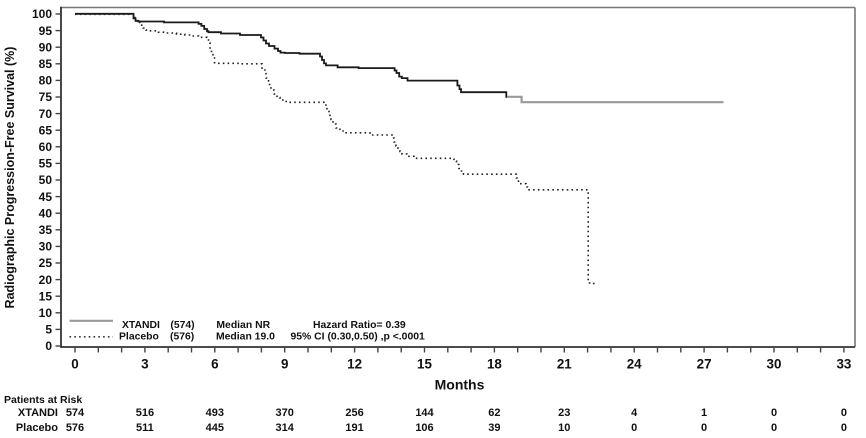 This screenshot has height=438, width=866. Describe the element at coordinates (494, 364) in the screenshot. I see `svg-text: 18` at that location.